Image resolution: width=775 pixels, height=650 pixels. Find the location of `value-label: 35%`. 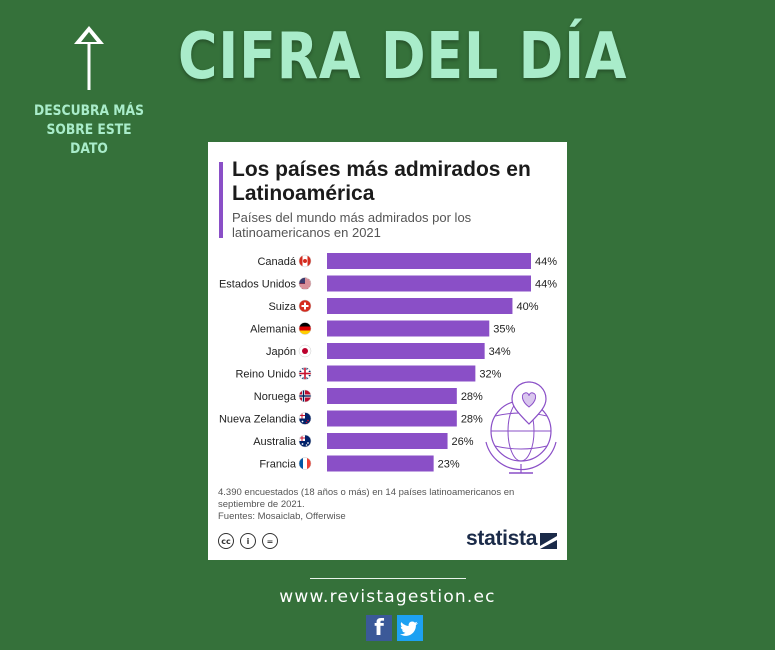

value-label: 35% is located at coordinates (504, 330).